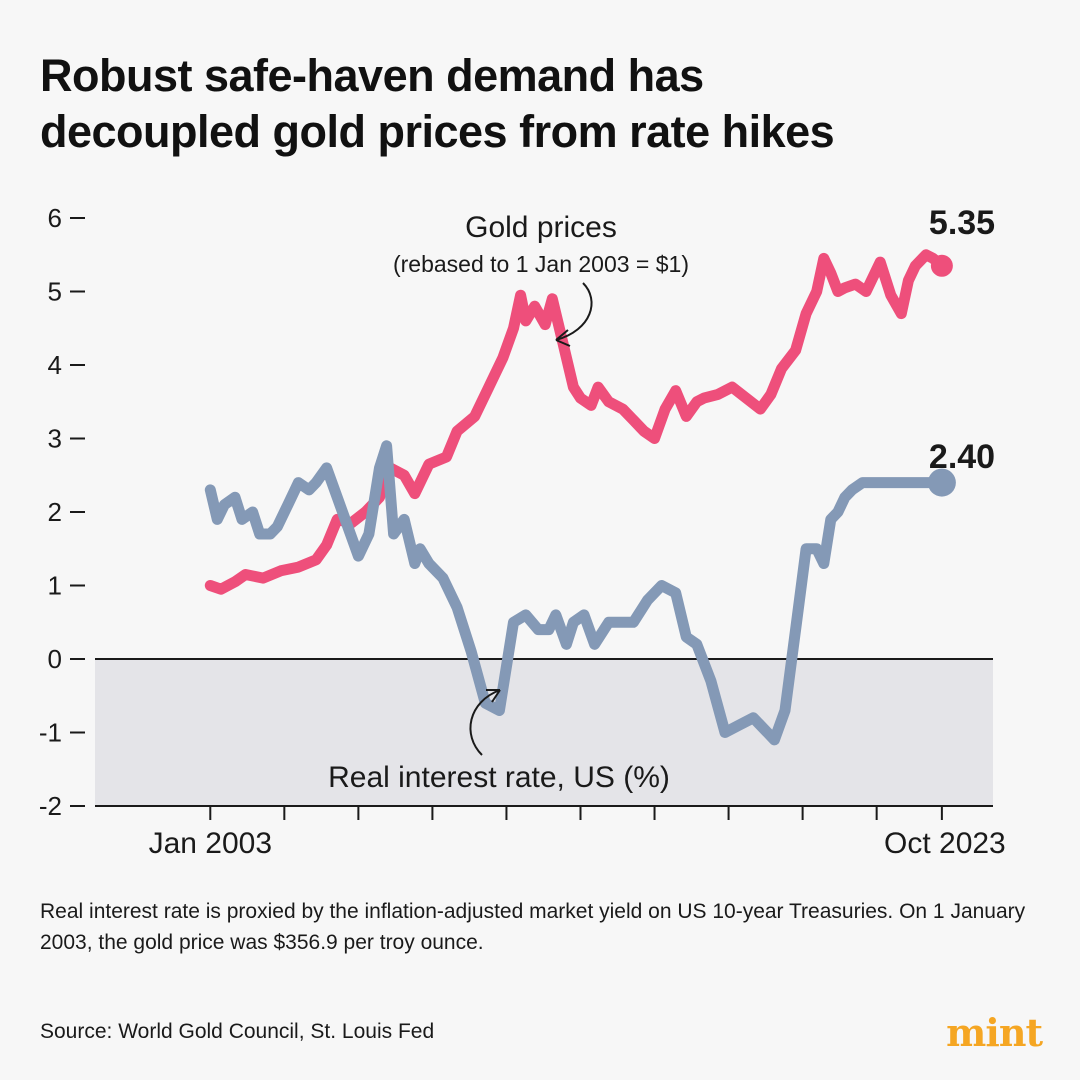 The height and width of the screenshot is (1080, 1080). What do you see at coordinates (372, 75) in the screenshot?
I see `chart-title-line-1: Robust safe-haven demand has` at bounding box center [372, 75].